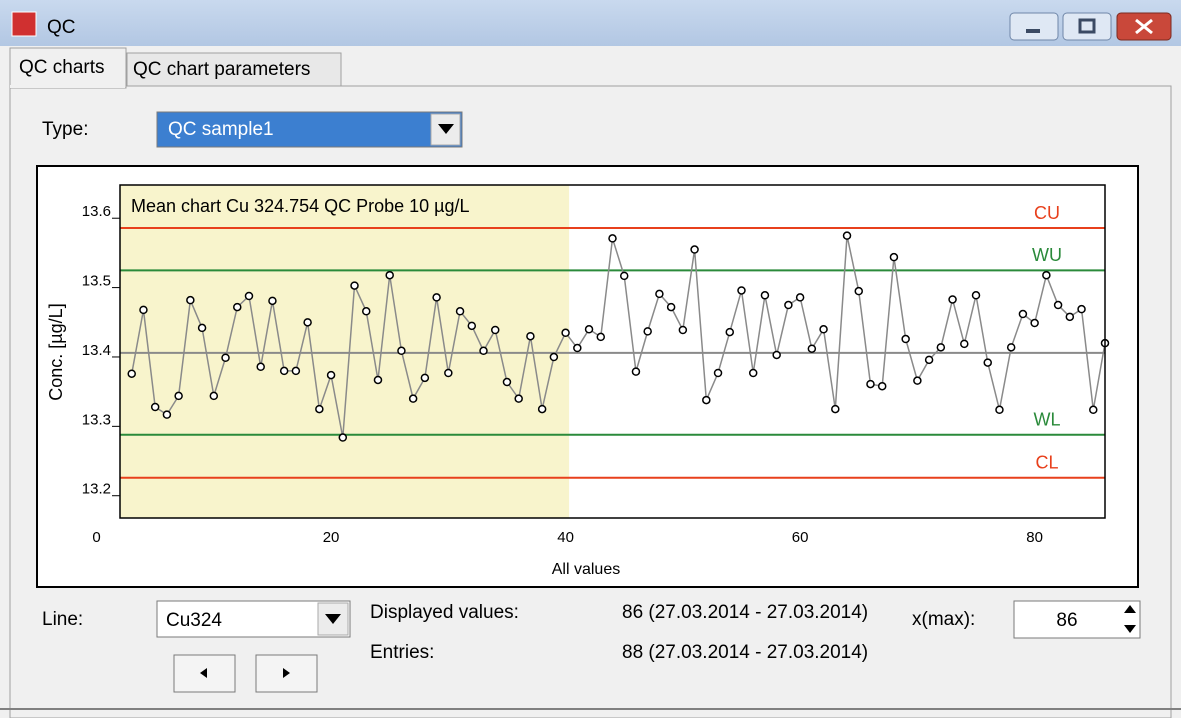  I want to click on next-arrow, so click(286, 673).